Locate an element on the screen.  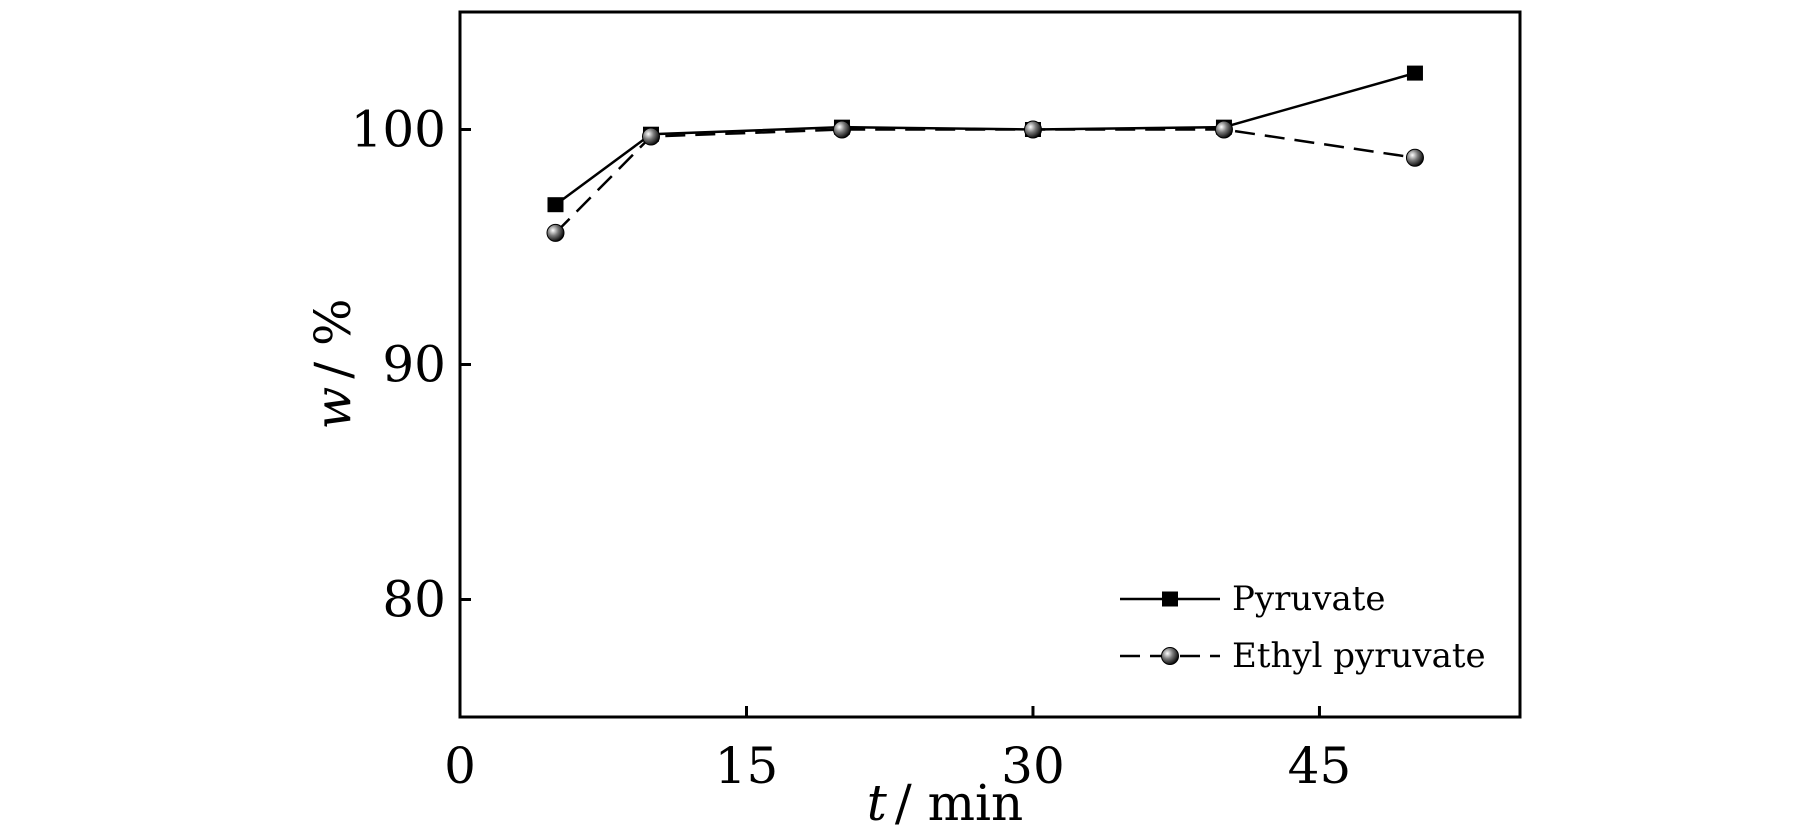
y-tick-label: 80 is located at coordinates (414, 600).